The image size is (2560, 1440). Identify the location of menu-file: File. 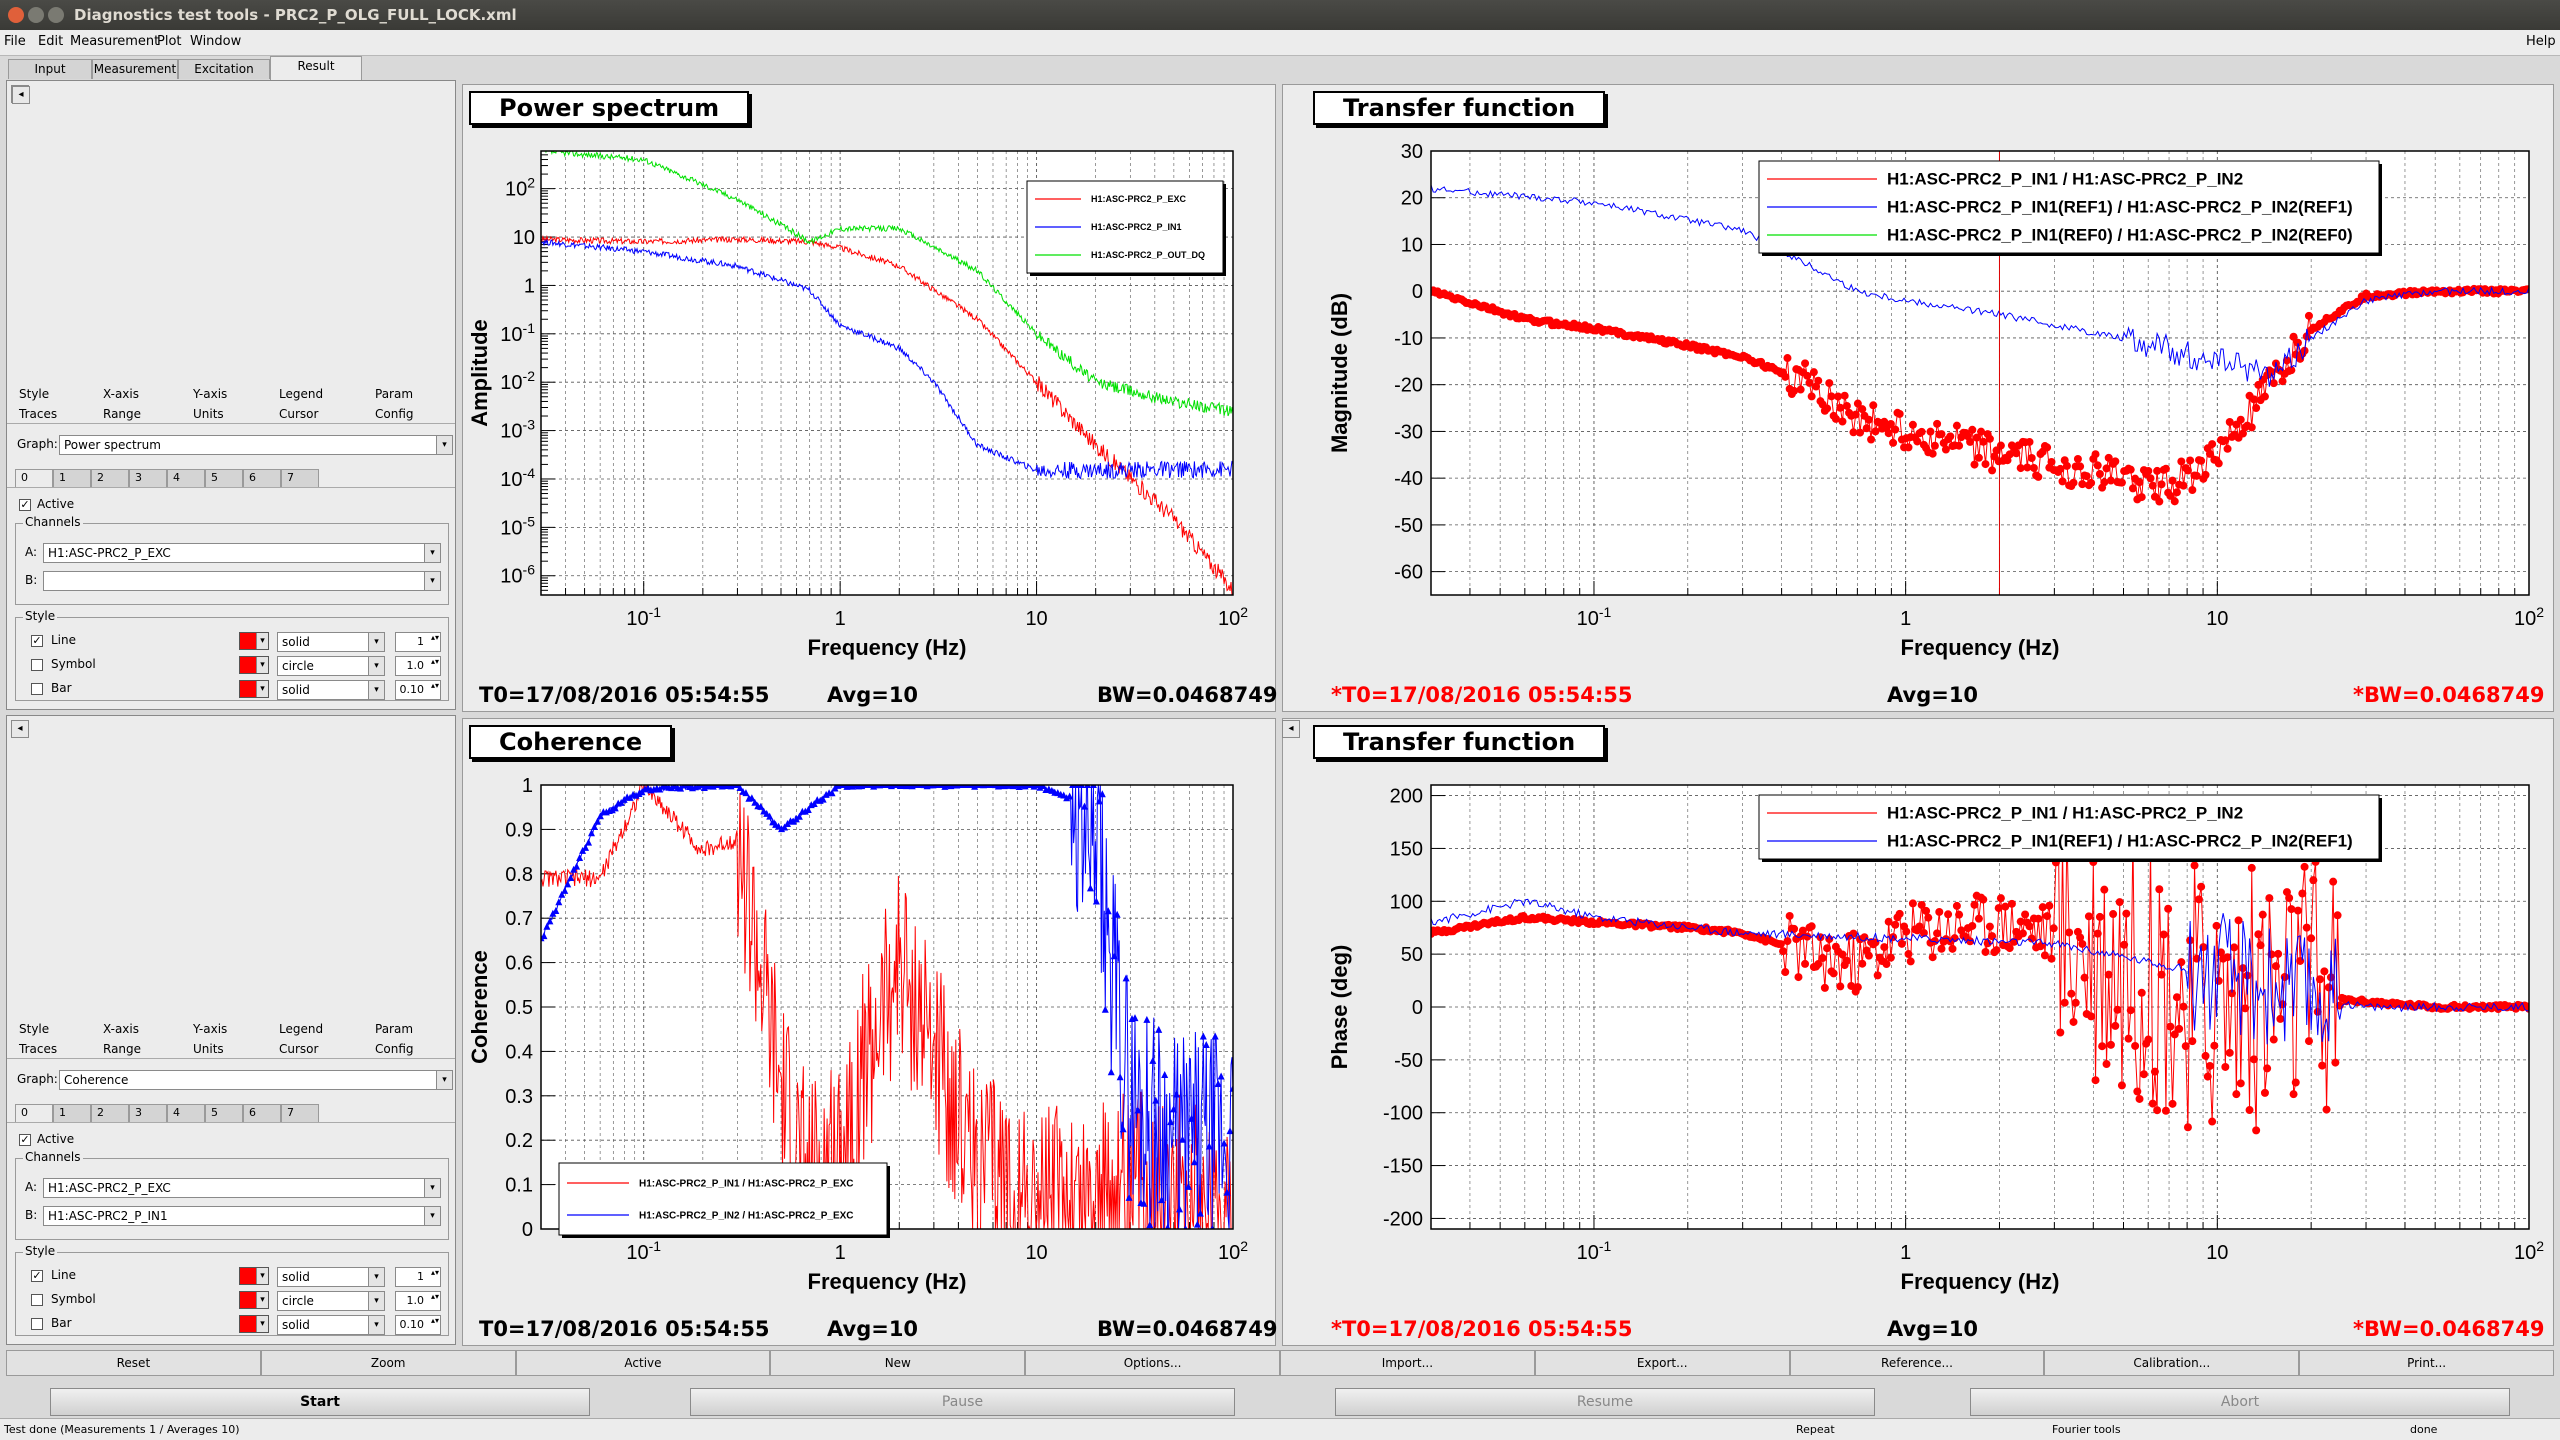
(15, 41).